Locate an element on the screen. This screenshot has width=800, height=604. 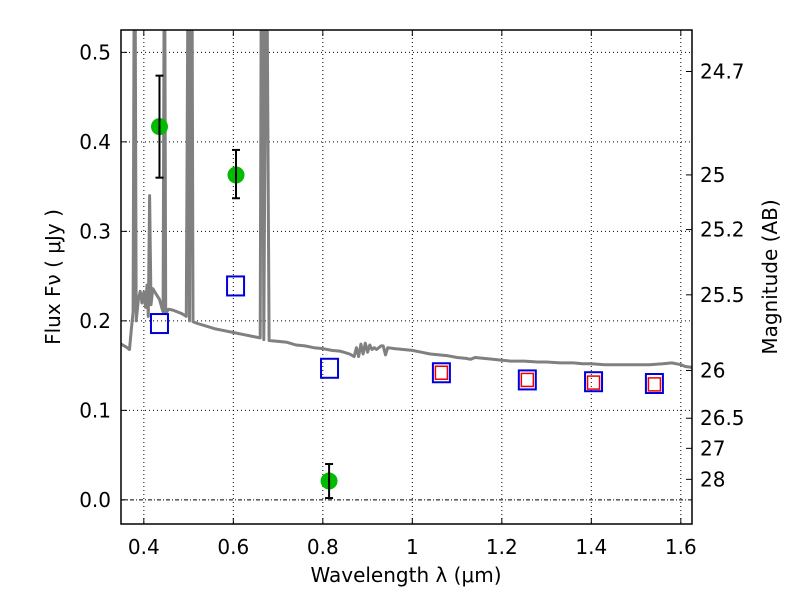
x-tick-label: 1.2 is located at coordinates (502, 547).